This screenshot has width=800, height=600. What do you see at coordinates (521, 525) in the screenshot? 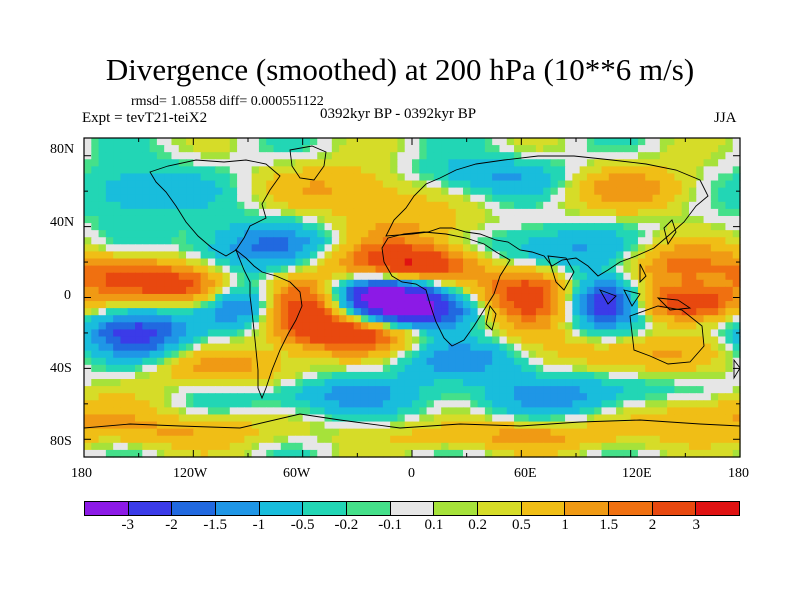
I see `colorbar-label: 0.5` at bounding box center [521, 525].